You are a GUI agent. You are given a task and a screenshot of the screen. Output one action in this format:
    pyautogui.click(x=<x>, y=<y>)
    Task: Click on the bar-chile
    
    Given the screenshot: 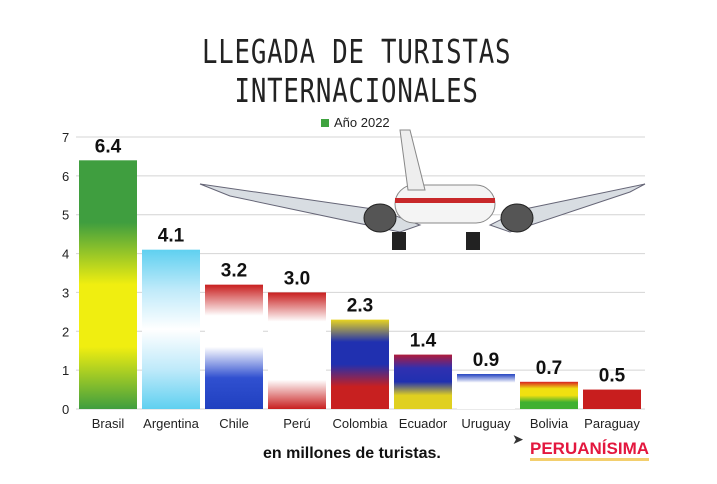 What is the action you would take?
    pyautogui.click(x=234, y=346)
    